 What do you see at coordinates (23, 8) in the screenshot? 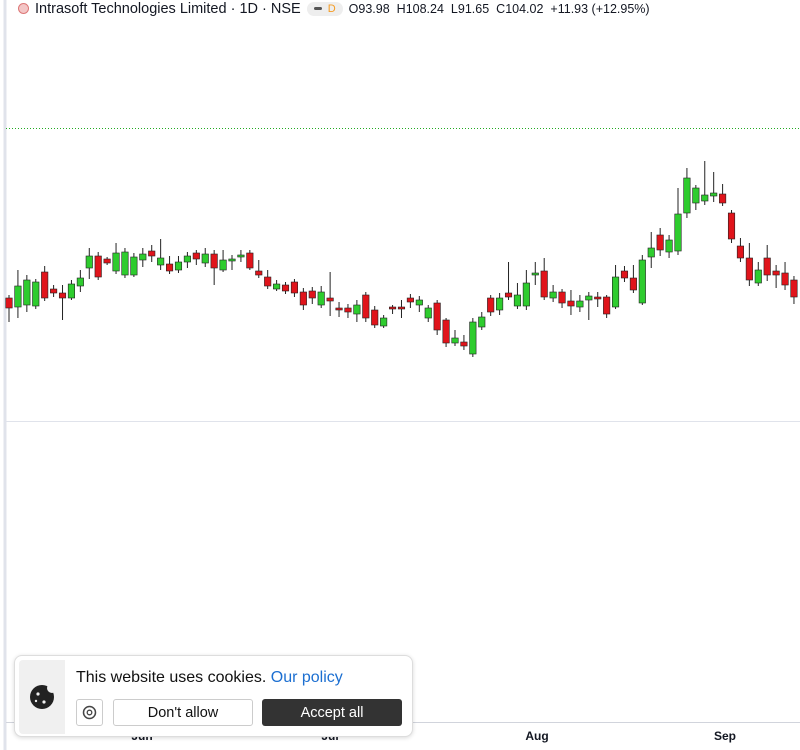
I see `symbol-logo` at bounding box center [23, 8].